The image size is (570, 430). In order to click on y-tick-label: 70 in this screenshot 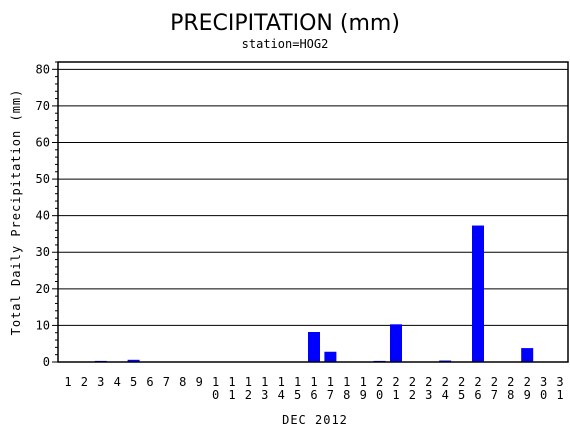, I will do `click(43, 106)`.